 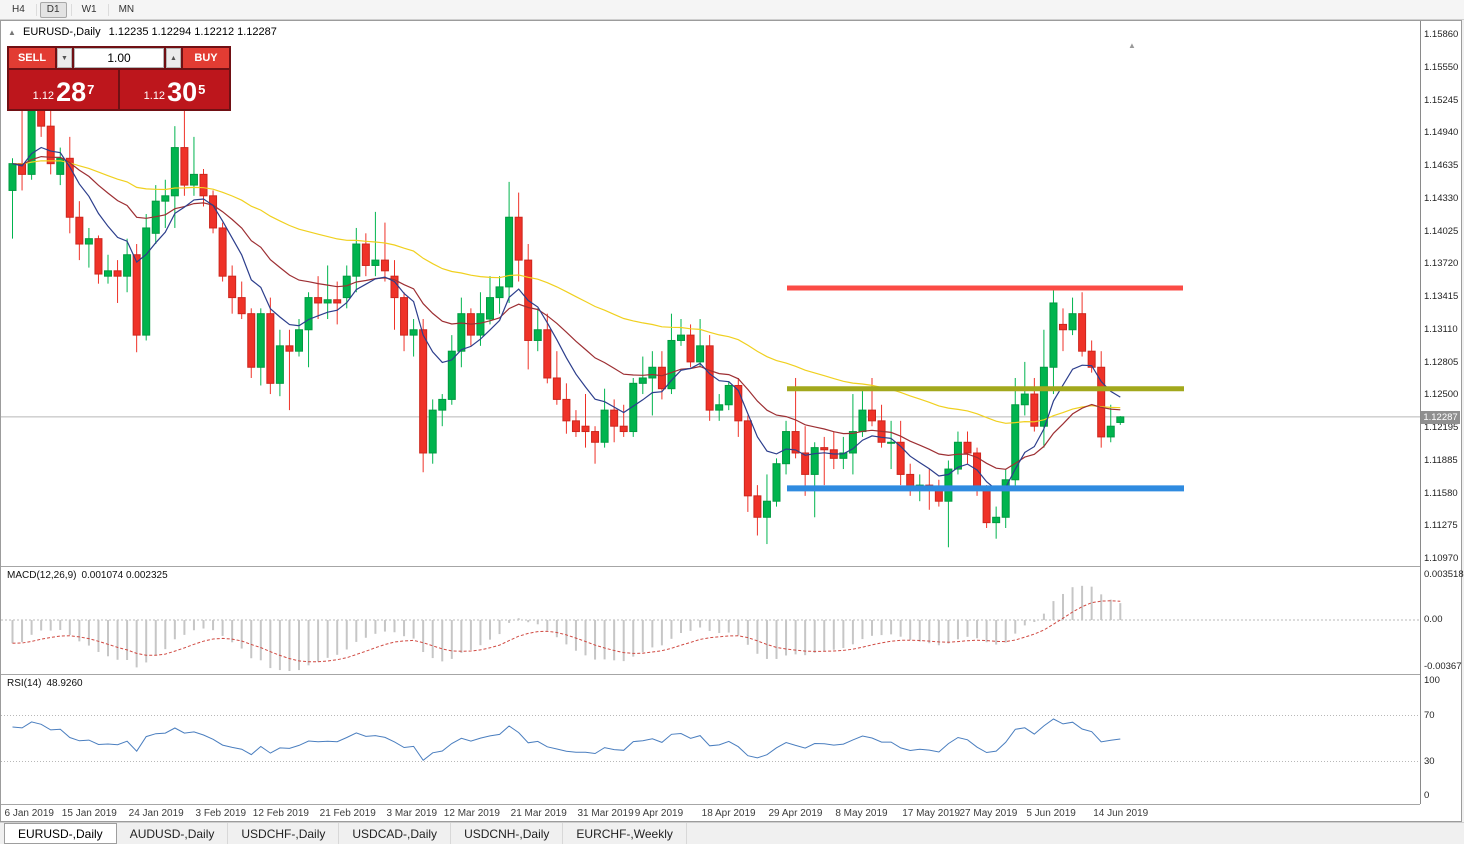 I want to click on timeframe-button-h4: H4, so click(x=18, y=9).